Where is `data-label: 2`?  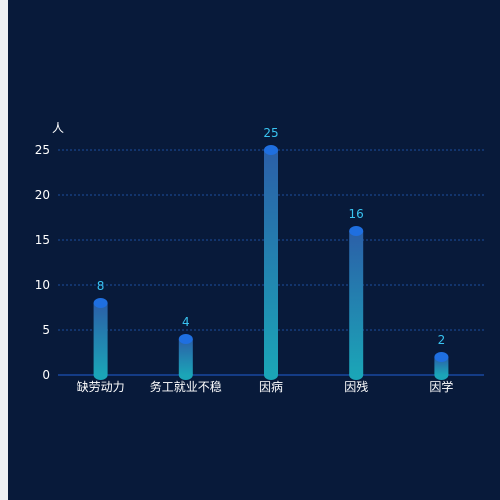
data-label: 2 is located at coordinates (442, 340).